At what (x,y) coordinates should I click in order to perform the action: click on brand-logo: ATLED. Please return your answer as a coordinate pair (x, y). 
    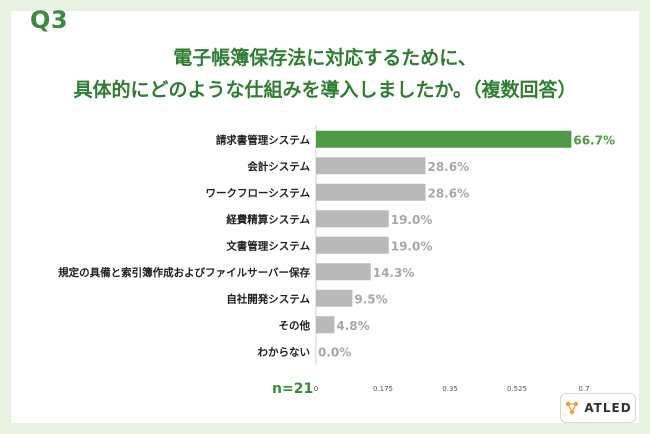
    Looking at the image, I should click on (598, 408).